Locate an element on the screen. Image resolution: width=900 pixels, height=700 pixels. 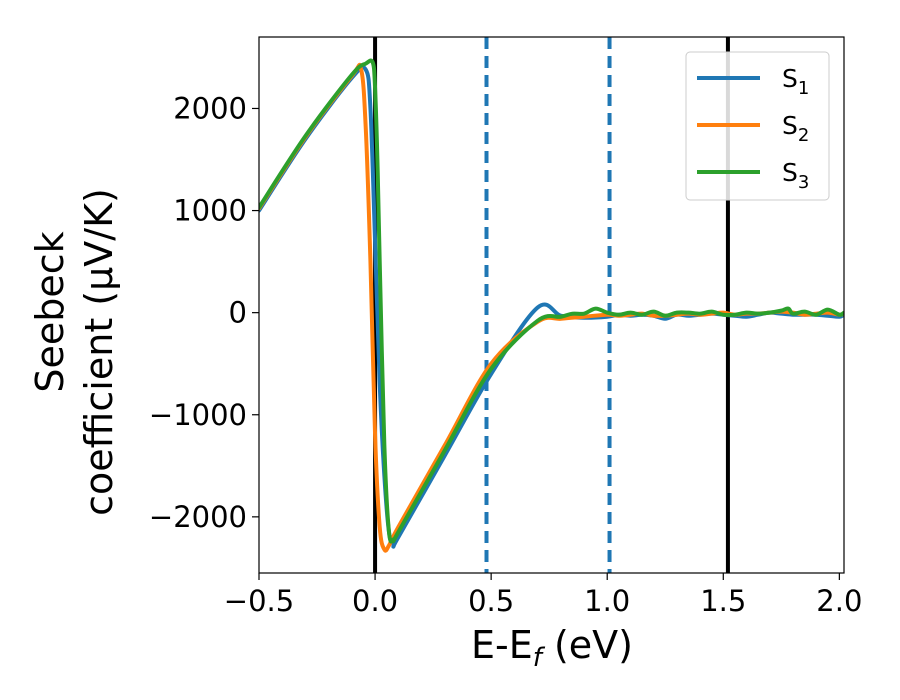
x-tick-label-1: 0.0 is located at coordinates (375, 601).